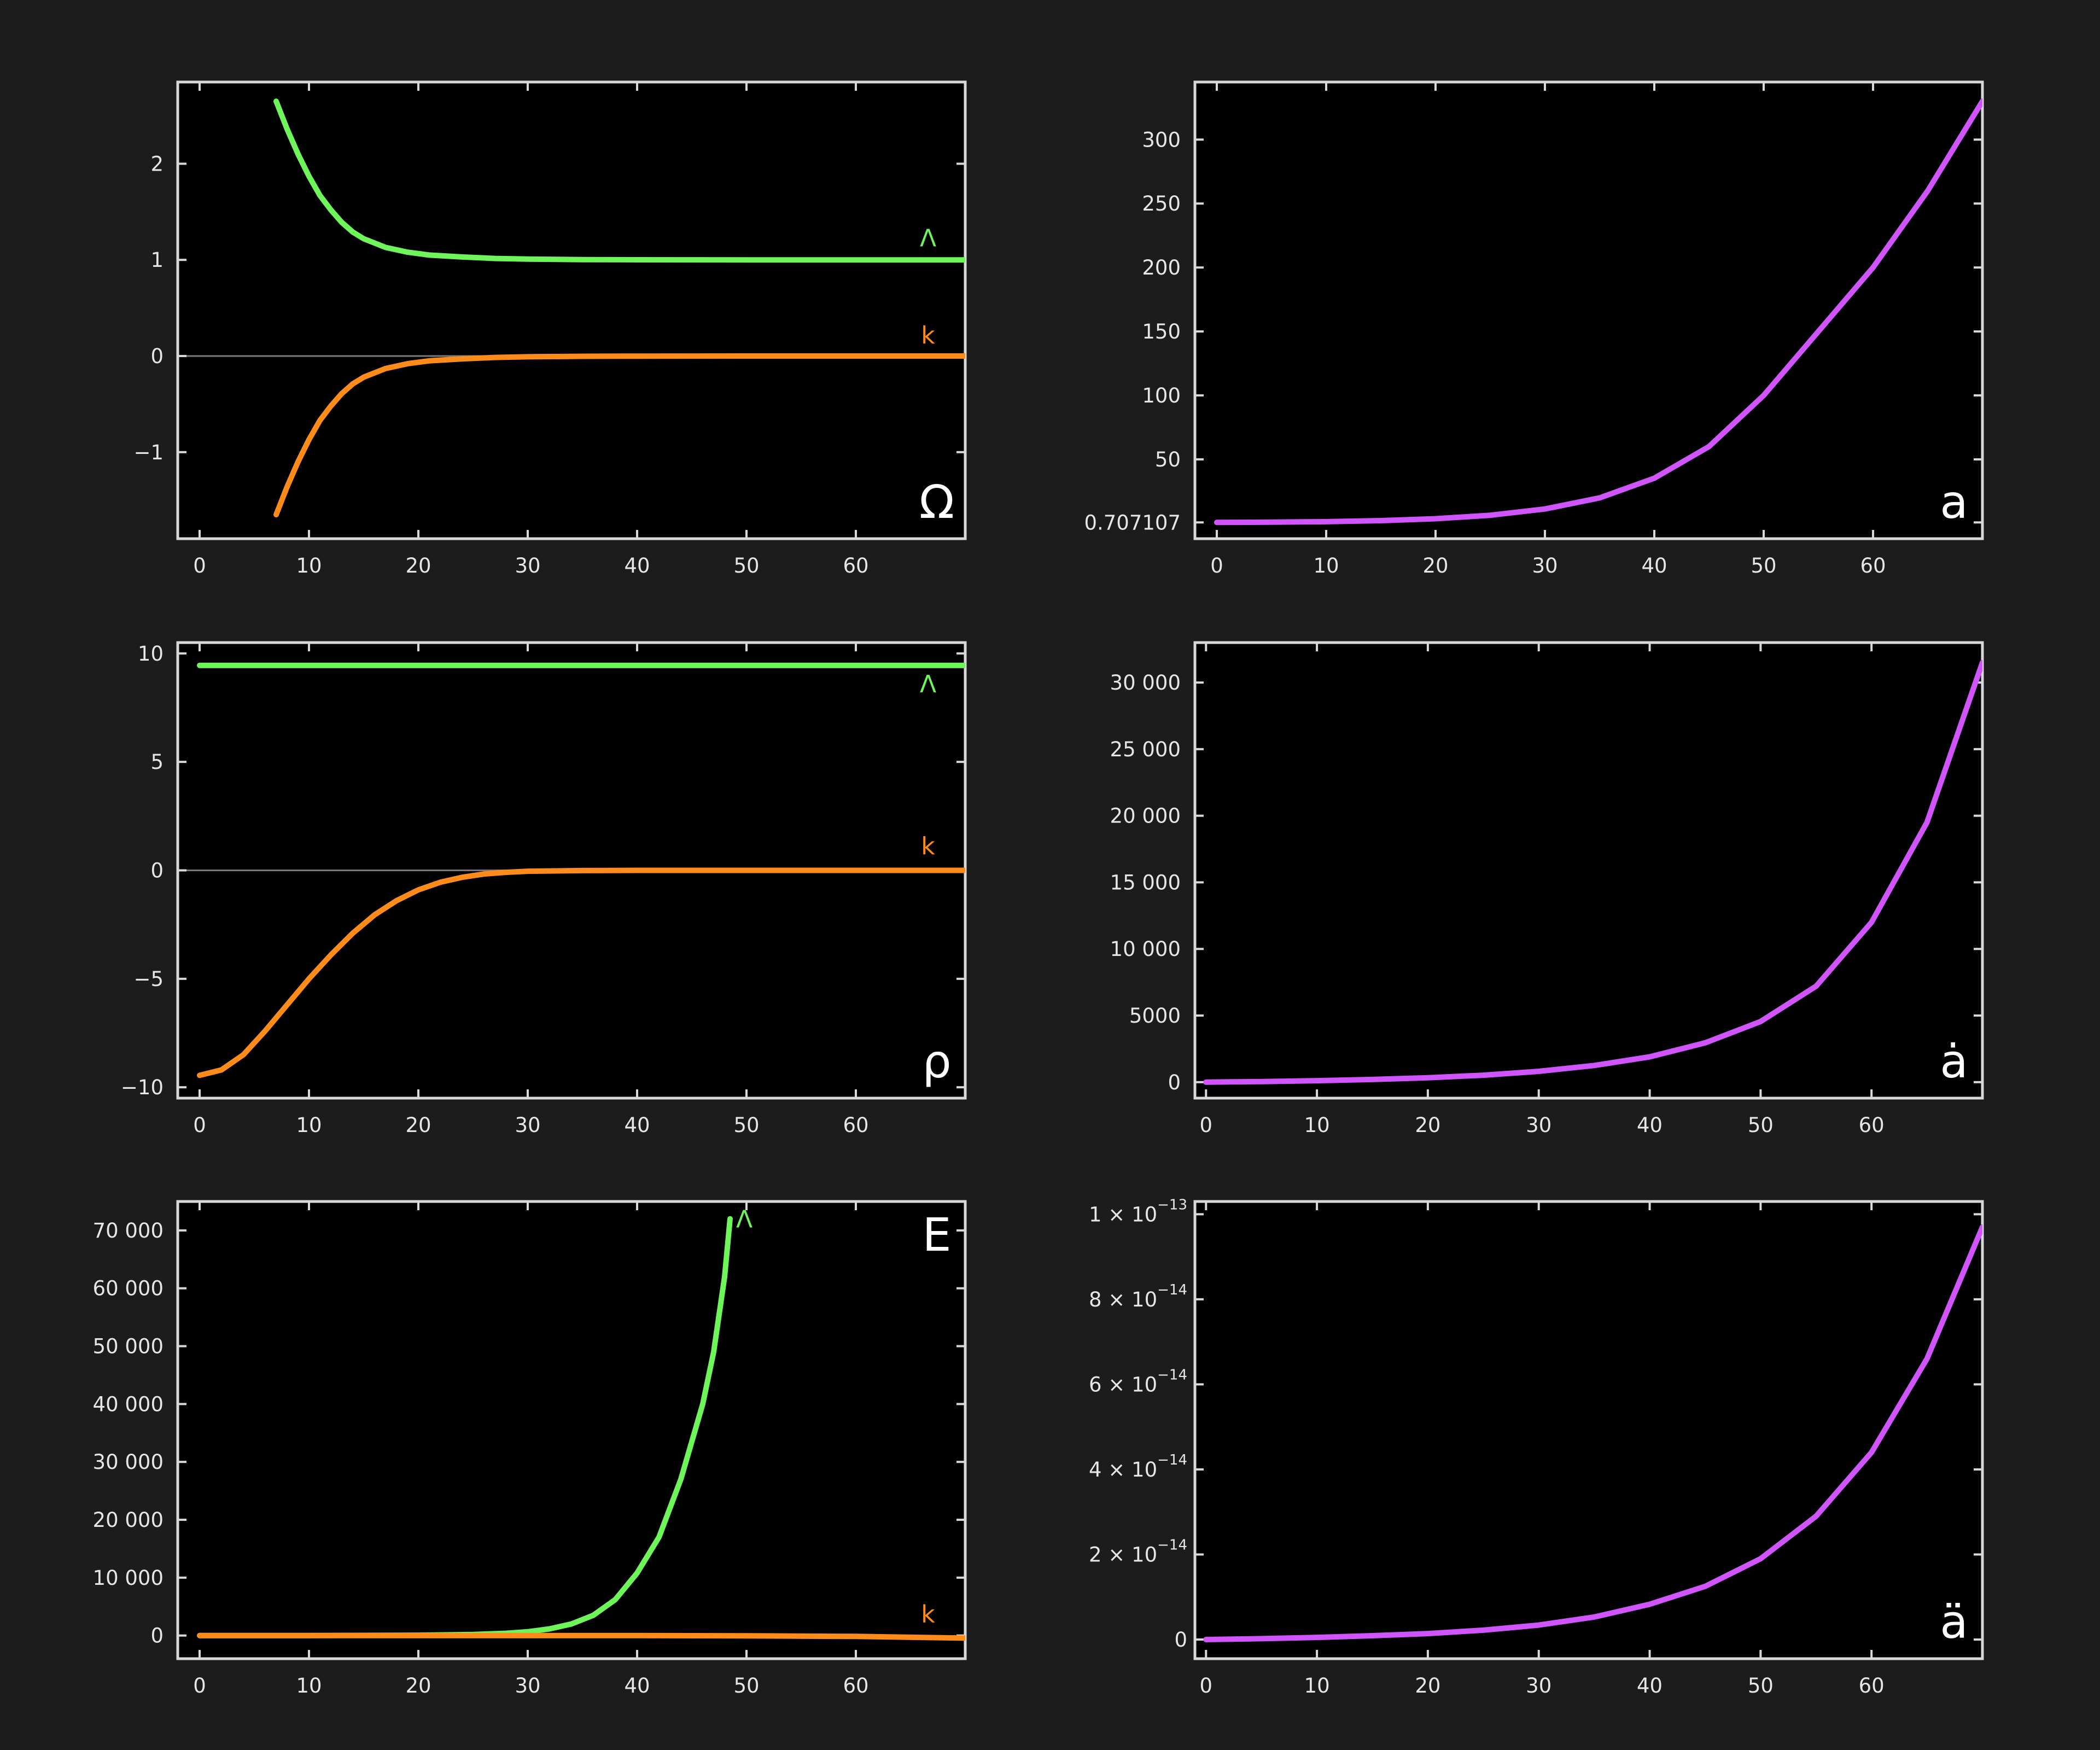 This screenshot has height=1750, width=2100. I want to click on y-tick-label: 6 × 10⁻¹⁴, so click(1138, 1381).